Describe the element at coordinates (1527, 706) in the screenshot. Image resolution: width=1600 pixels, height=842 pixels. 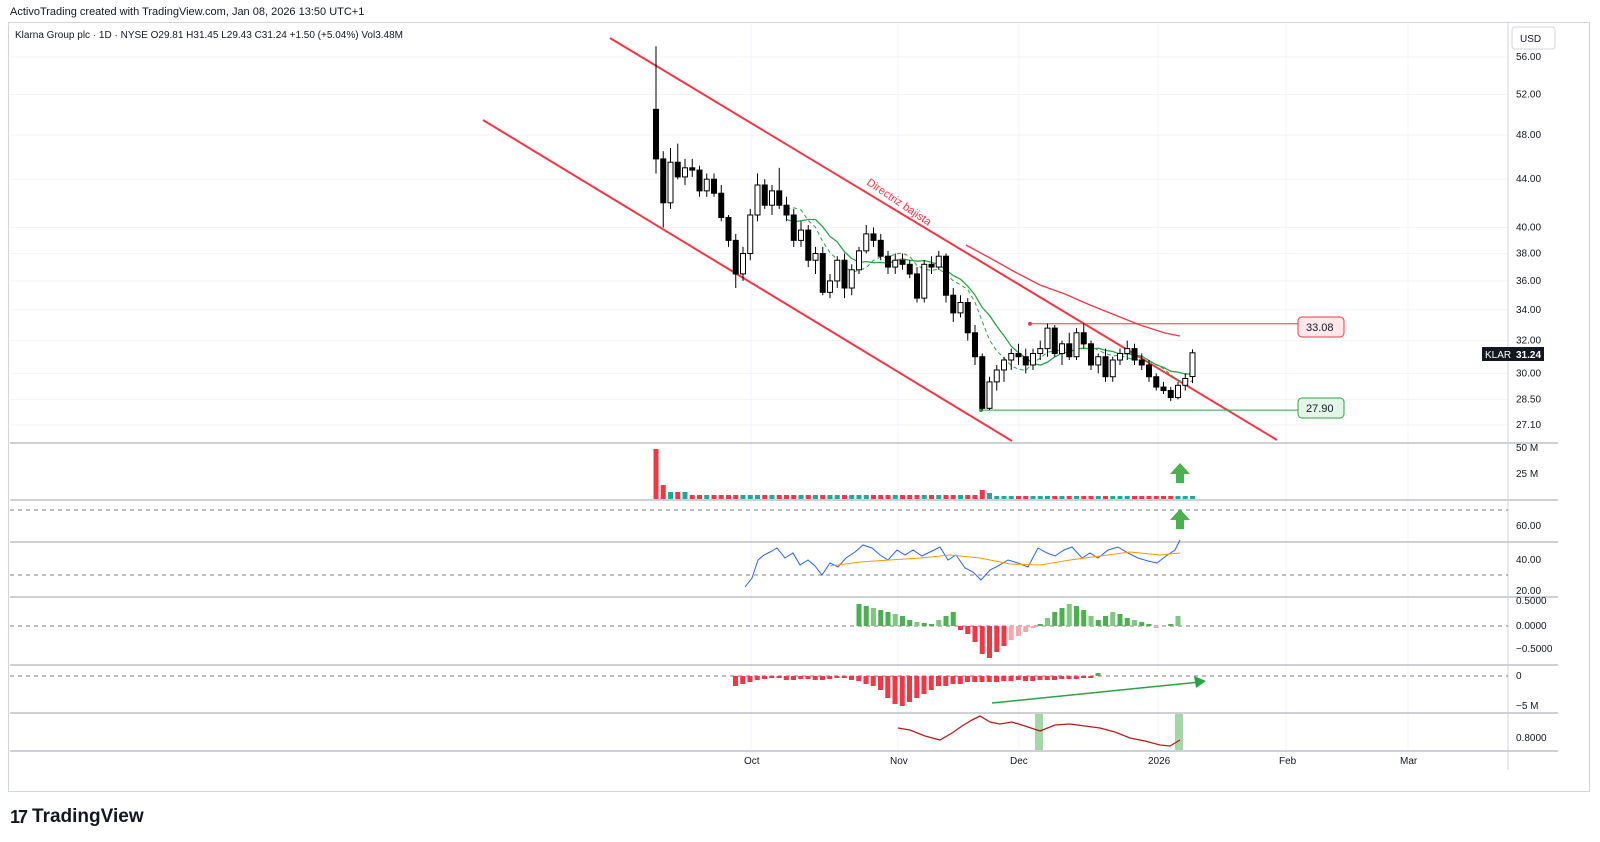
I see `osc2-tick-label: −5 M` at that location.